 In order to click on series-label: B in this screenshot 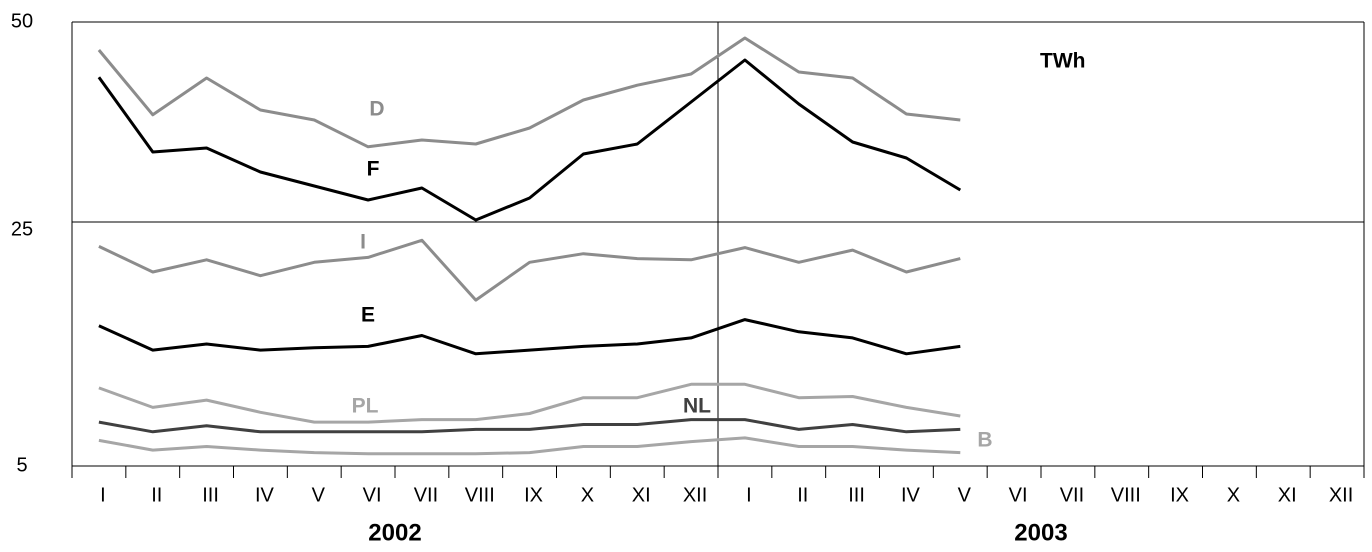, I will do `click(984, 440)`.